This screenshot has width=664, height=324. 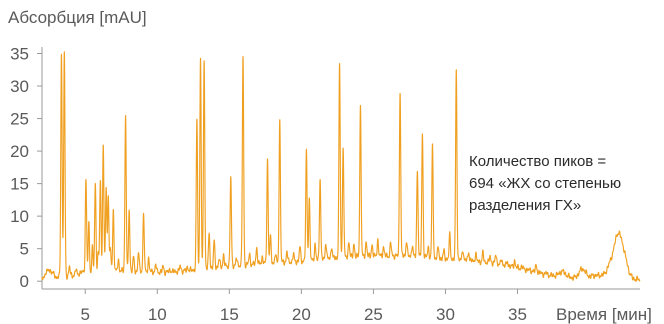 I want to click on y-tick-label: 35, so click(x=19, y=54).